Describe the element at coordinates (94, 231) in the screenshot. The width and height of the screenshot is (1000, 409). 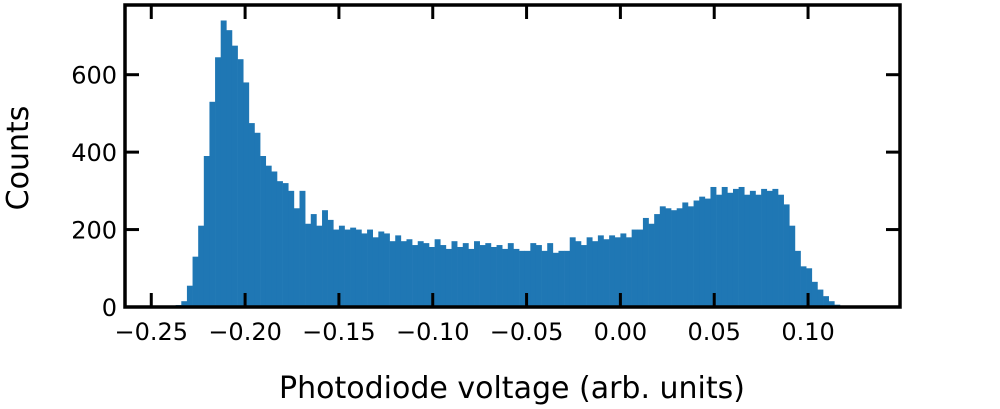
I see `y-tick-label: 200` at that location.